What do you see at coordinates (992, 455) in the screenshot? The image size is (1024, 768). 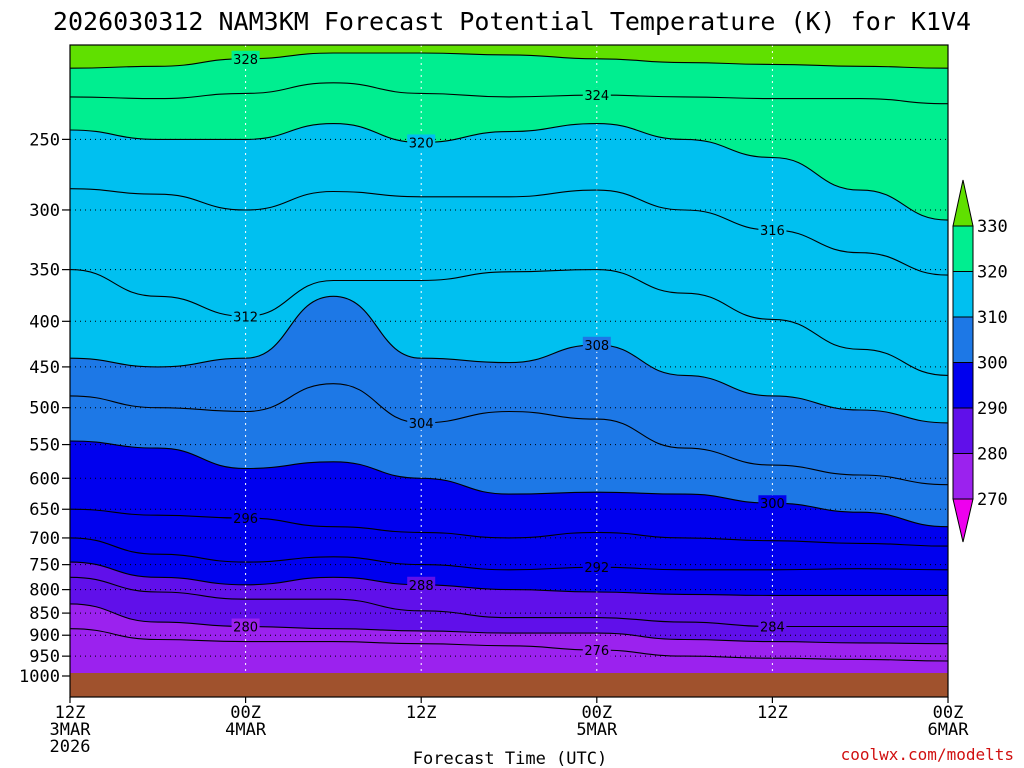 I see `colorbar-label-280: 280` at bounding box center [992, 455].